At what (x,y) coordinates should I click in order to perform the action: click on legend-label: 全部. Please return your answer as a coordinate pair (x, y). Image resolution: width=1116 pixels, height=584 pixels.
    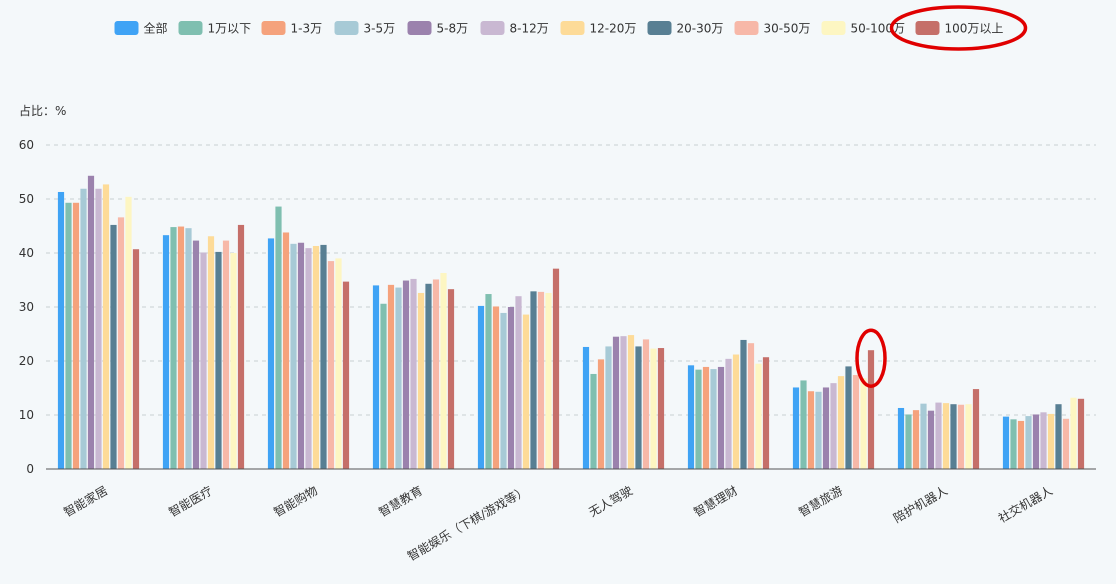
    Looking at the image, I should click on (156, 28).